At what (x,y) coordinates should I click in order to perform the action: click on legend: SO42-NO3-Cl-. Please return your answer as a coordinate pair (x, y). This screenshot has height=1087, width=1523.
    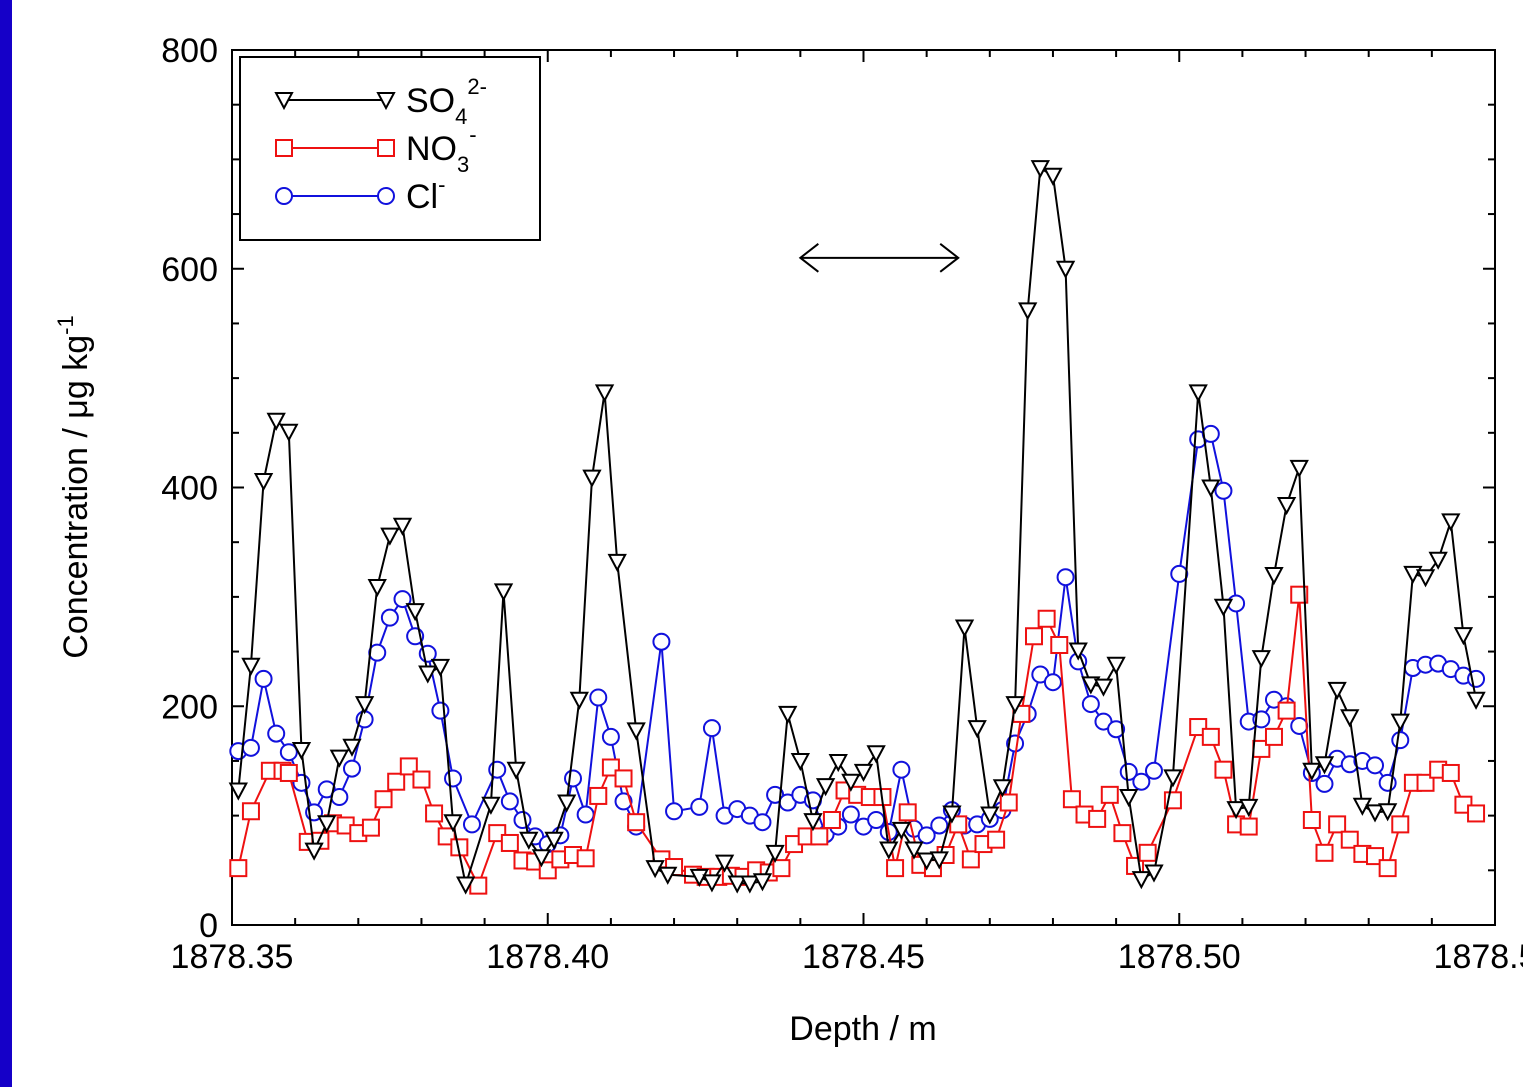
    Looking at the image, I should click on (390, 148).